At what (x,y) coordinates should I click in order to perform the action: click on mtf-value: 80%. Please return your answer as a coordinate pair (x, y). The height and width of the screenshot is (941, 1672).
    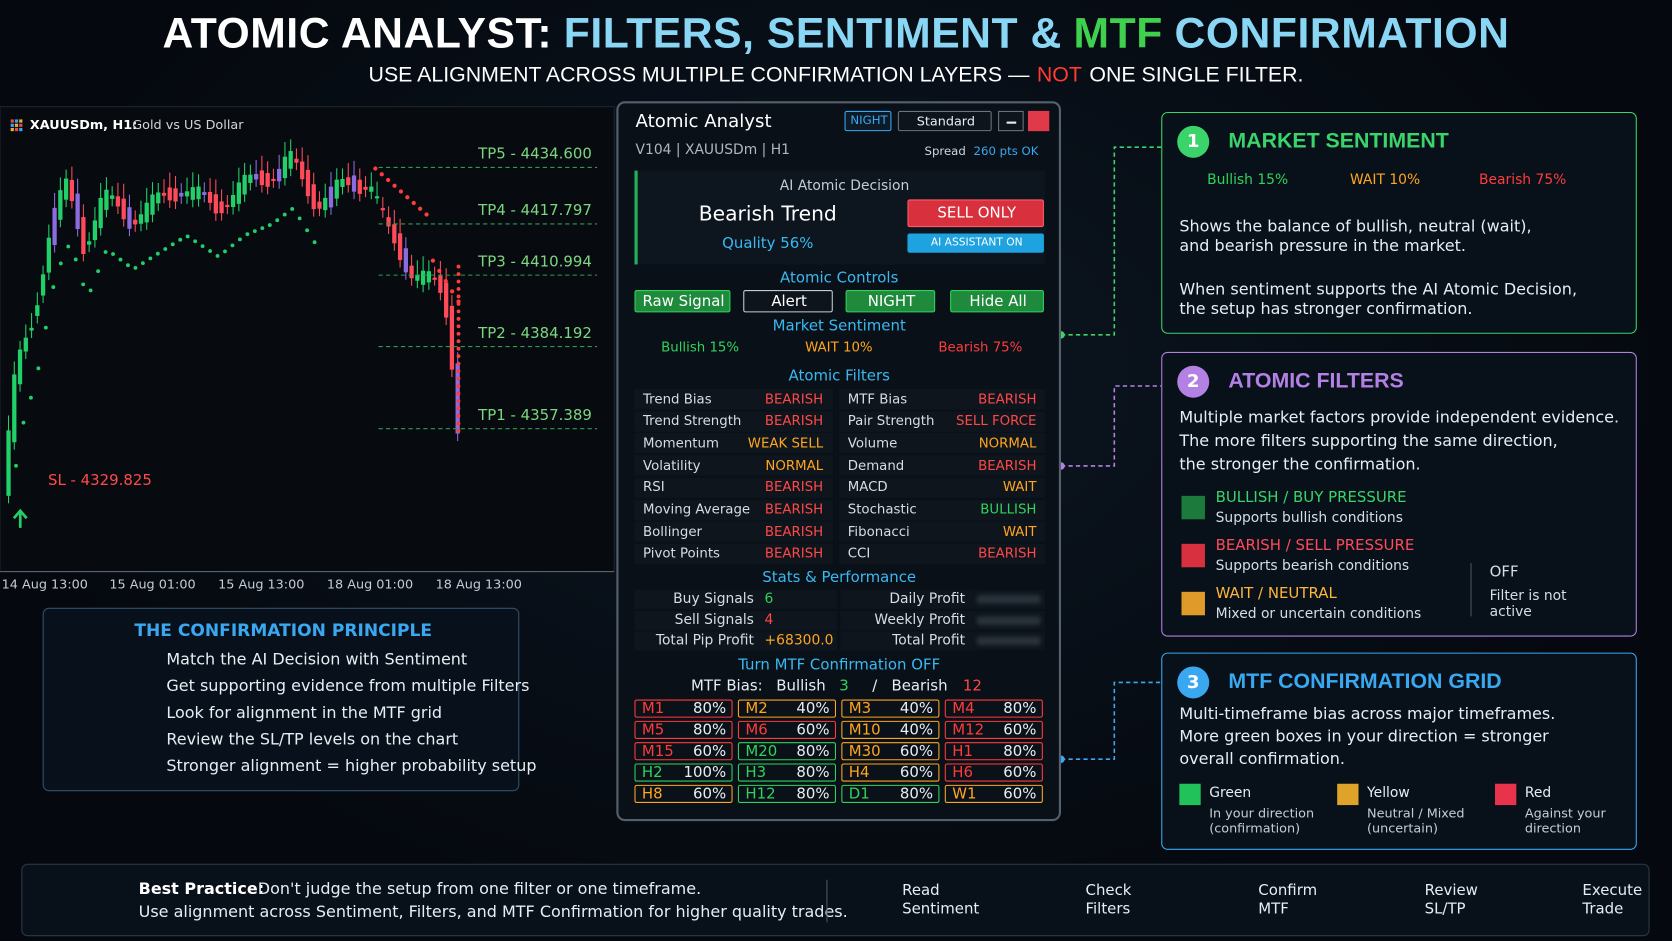
    Looking at the image, I should click on (813, 772).